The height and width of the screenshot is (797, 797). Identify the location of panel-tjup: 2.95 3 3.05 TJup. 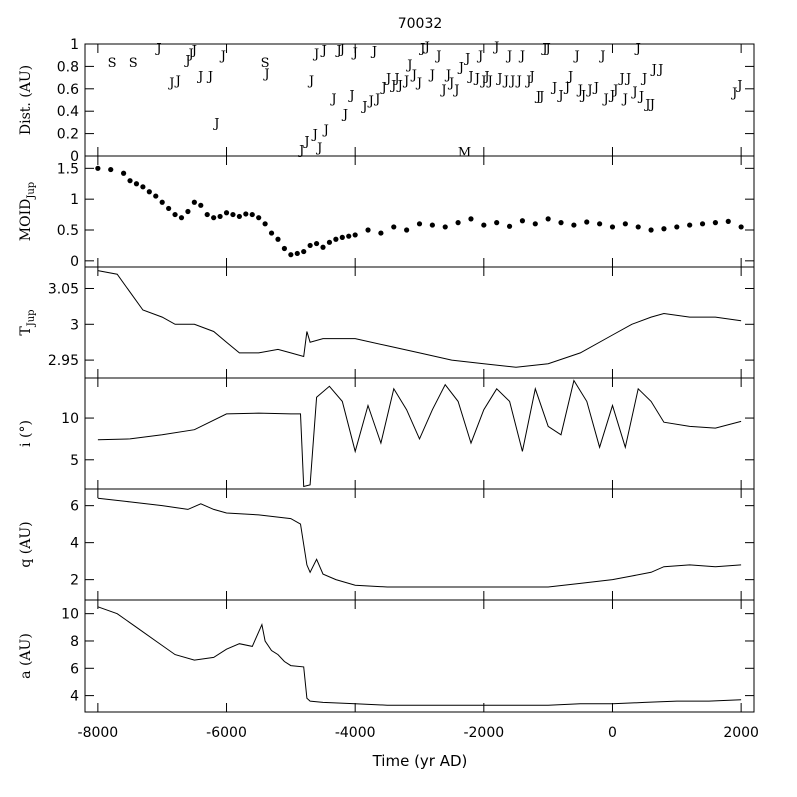
(386, 322).